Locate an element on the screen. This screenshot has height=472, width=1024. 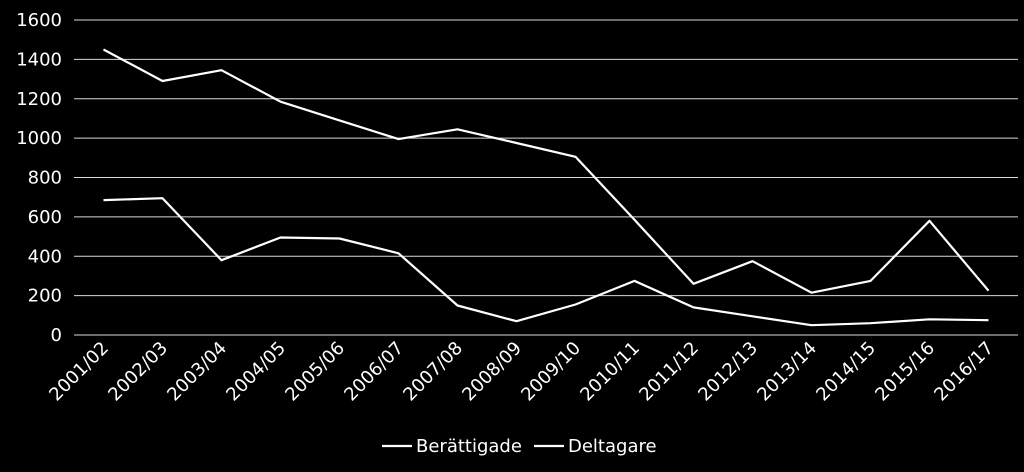
x-tick-label: 2012/13 is located at coordinates (728, 372).